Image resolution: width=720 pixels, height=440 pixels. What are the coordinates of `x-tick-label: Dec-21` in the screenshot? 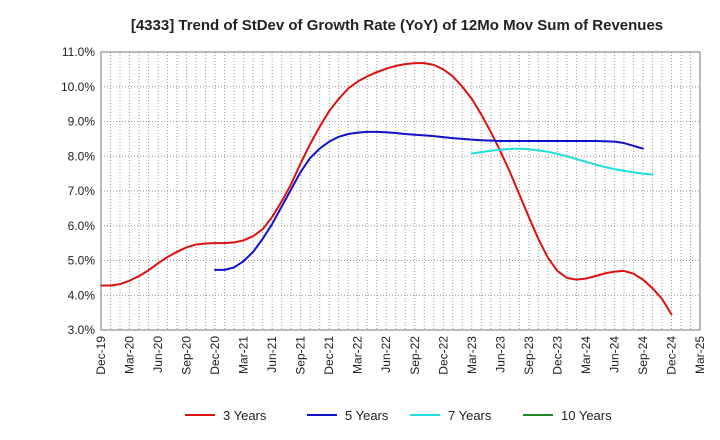 It's located at (329, 355).